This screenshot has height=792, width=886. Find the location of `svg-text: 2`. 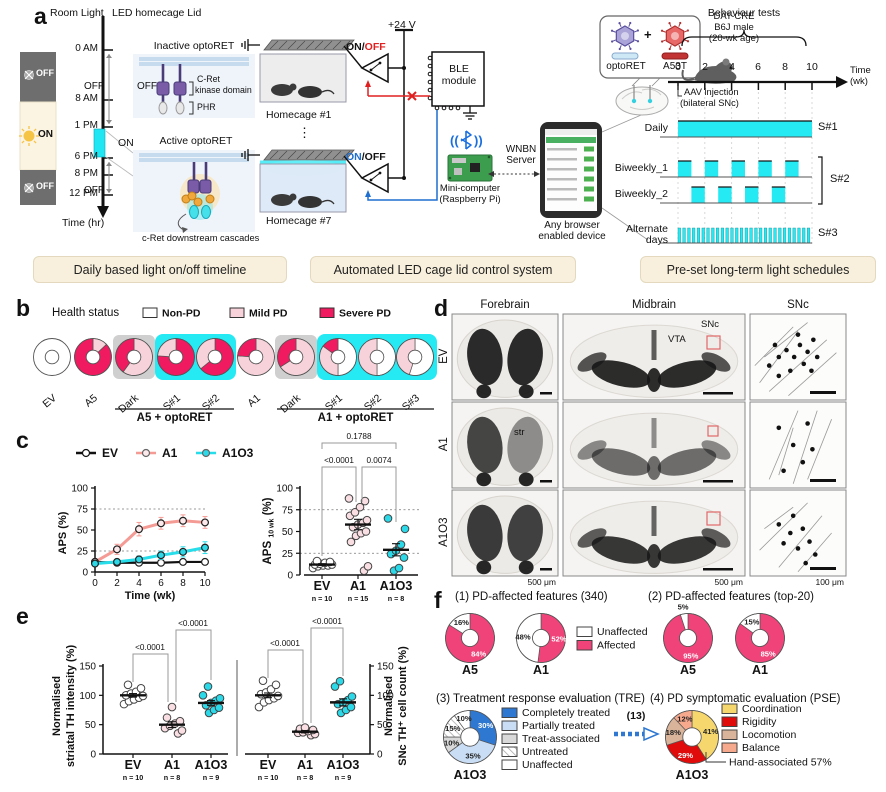

svg-text: 2 is located at coordinates (117, 583).